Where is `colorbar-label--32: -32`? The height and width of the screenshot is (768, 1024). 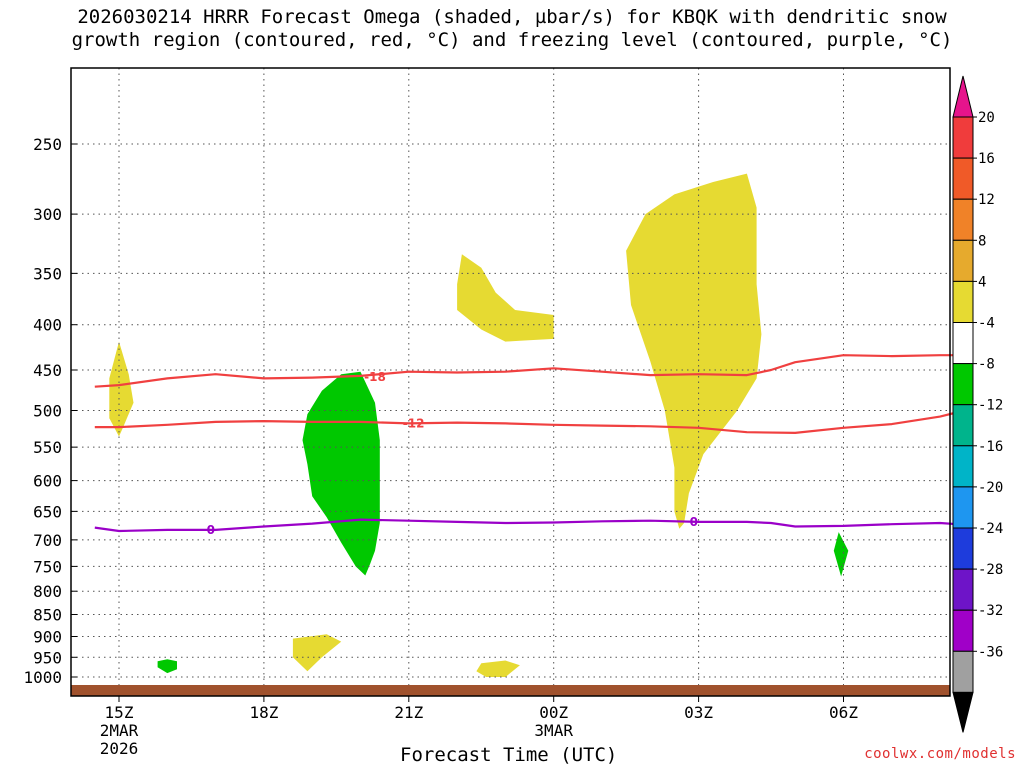 colorbar-label--32: -32 is located at coordinates (990, 611).